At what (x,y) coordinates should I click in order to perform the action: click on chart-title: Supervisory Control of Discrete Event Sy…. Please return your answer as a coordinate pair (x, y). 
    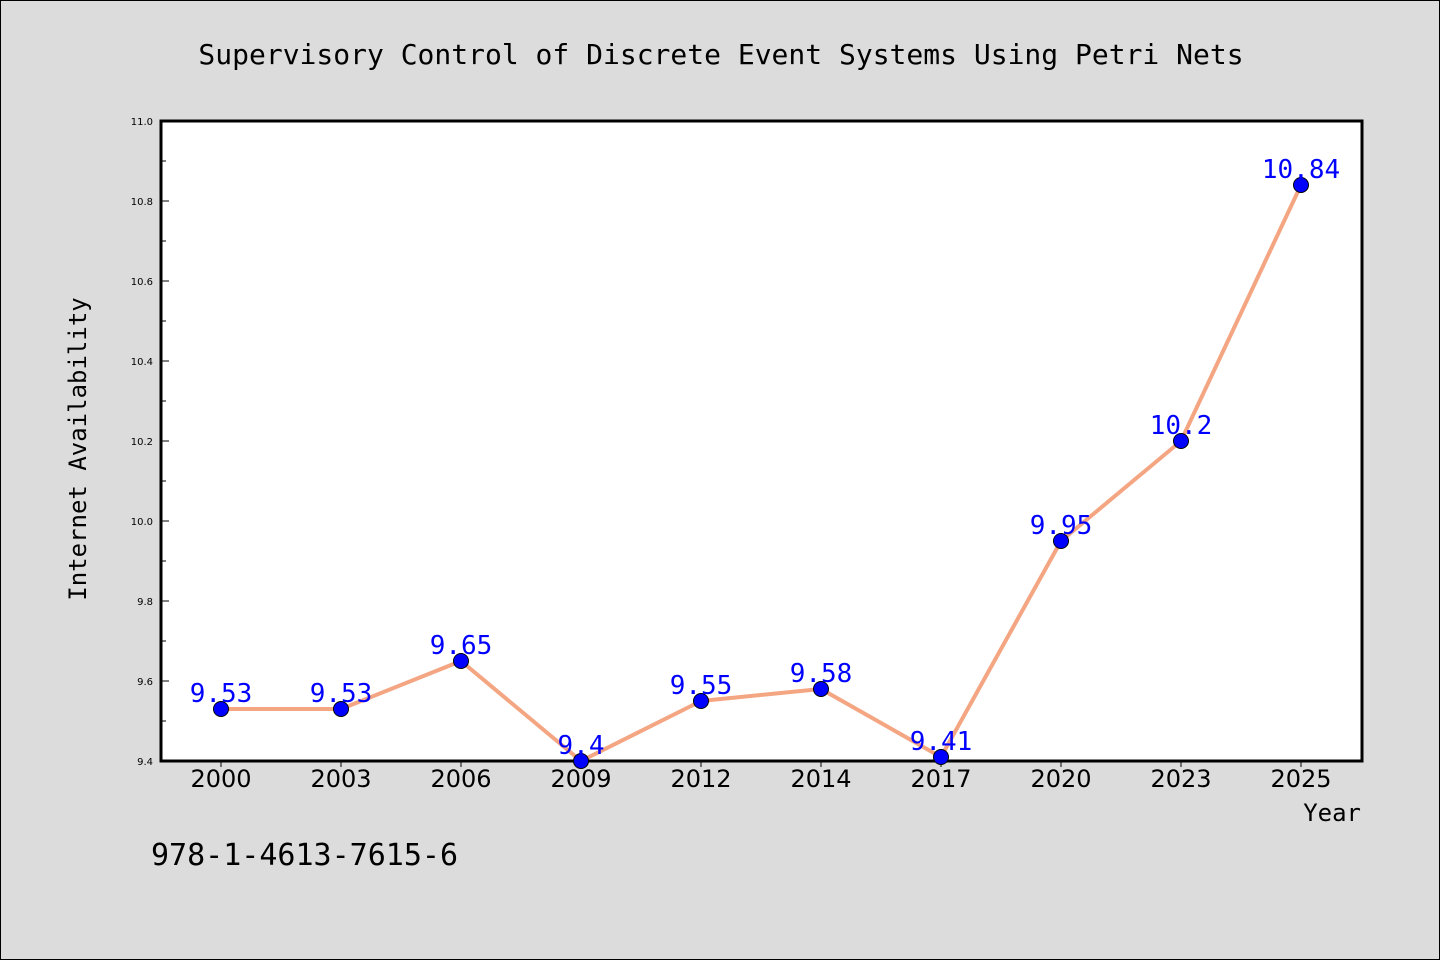
    Looking at the image, I should click on (720, 54).